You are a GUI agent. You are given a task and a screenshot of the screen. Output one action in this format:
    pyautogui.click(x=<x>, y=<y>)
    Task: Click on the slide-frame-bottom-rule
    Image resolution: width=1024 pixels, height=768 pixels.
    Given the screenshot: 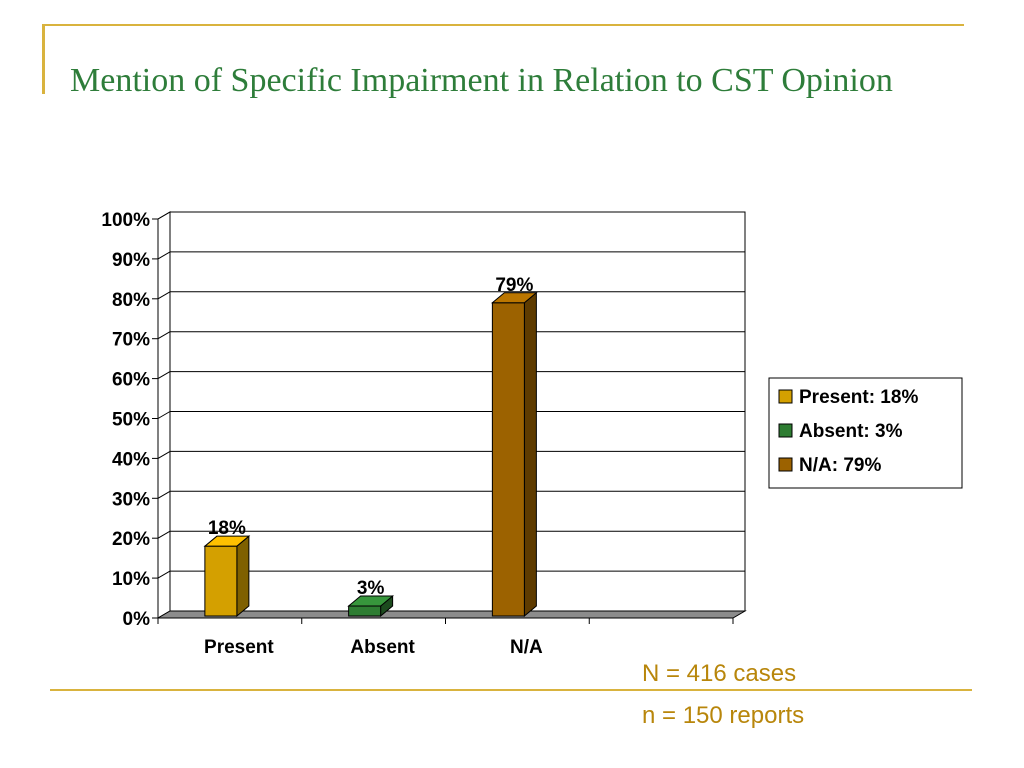 What is the action you would take?
    pyautogui.click(x=511, y=690)
    